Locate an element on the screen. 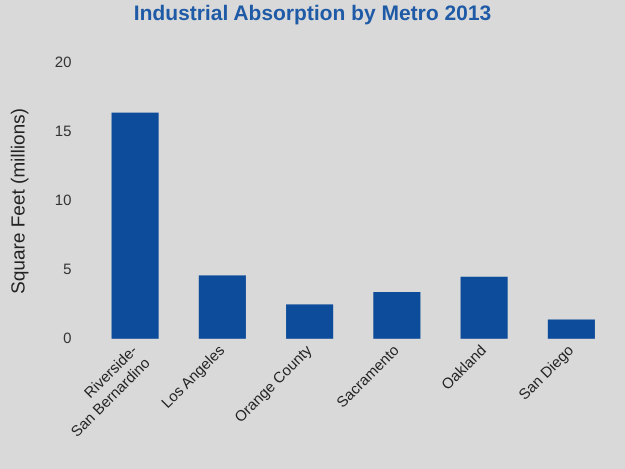  y-tick-label: 10 is located at coordinates (63, 201).